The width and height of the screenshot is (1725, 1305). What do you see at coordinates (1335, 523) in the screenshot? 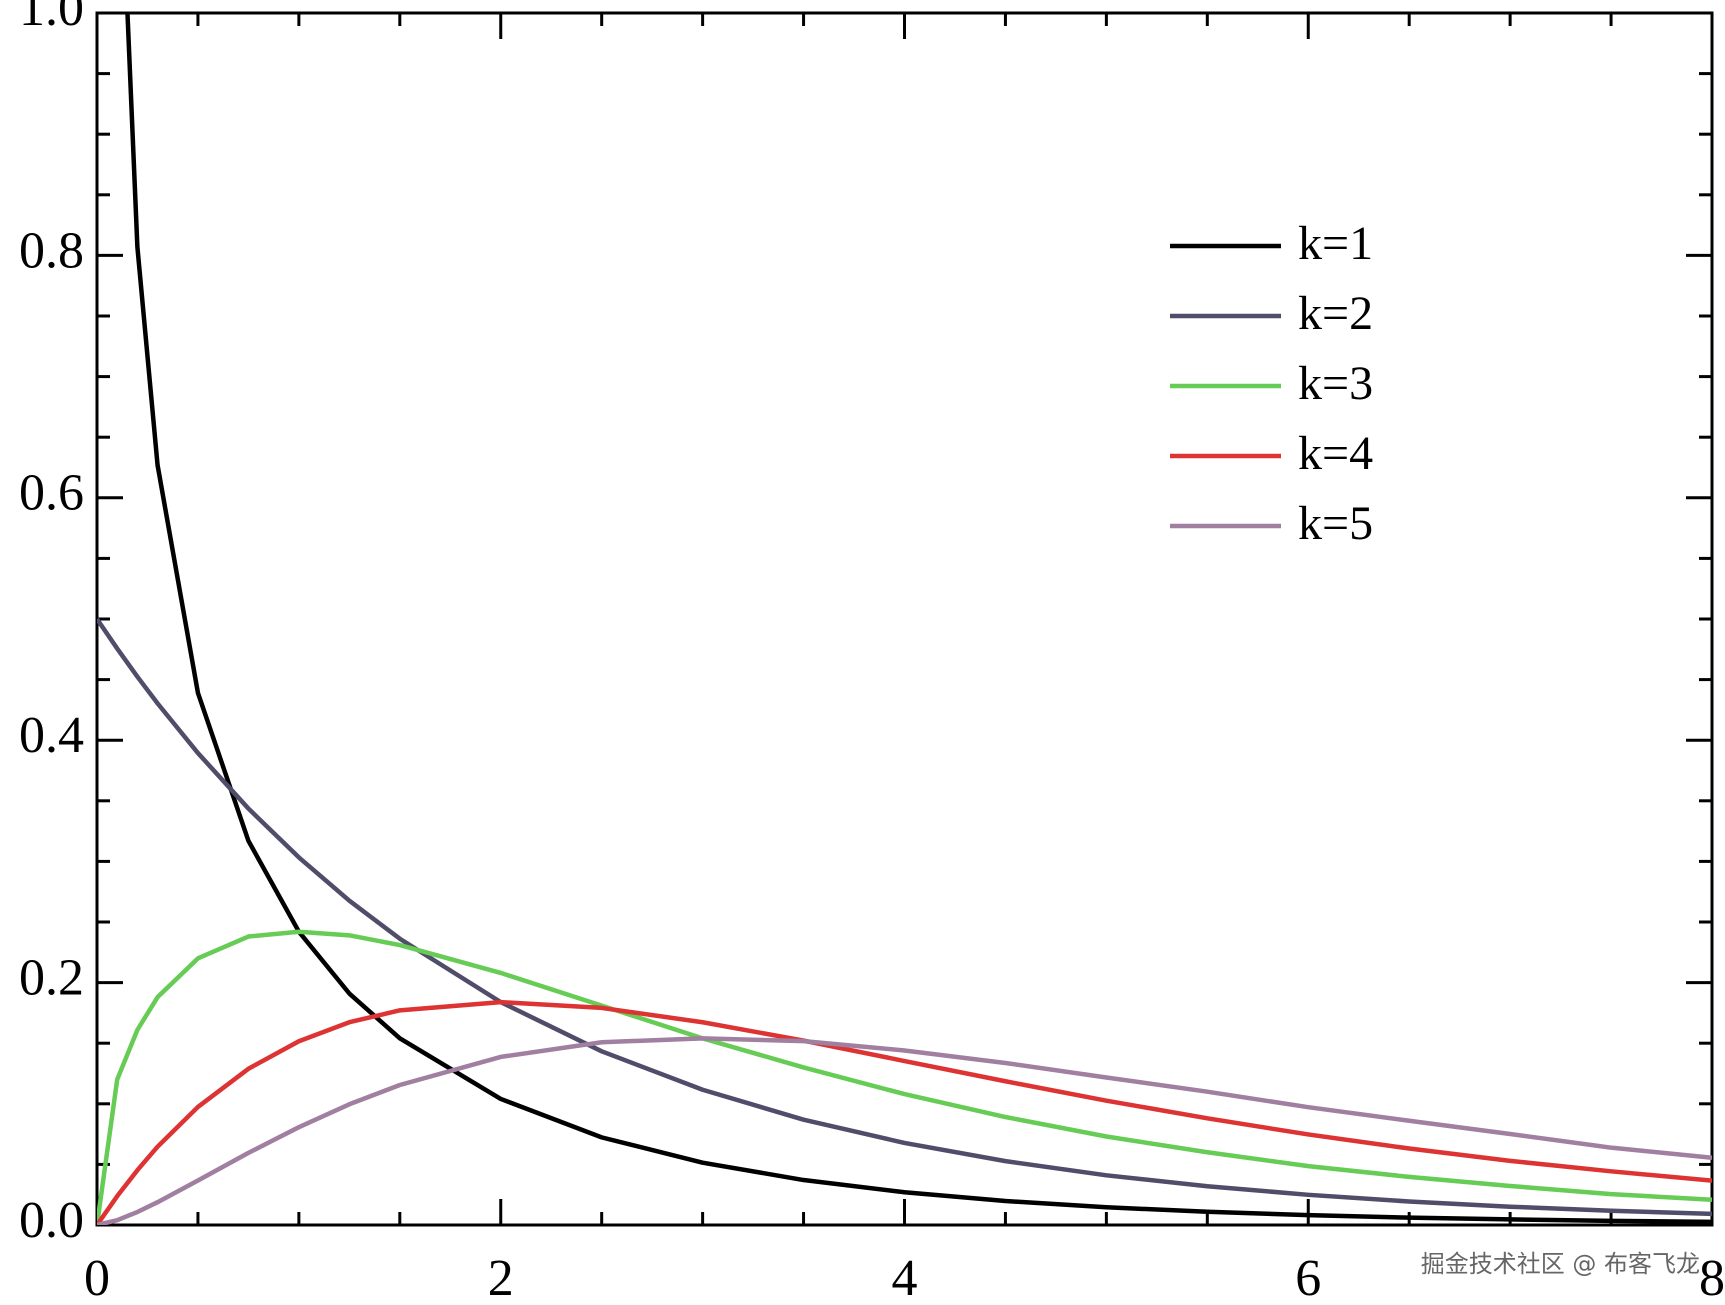
I see `legend-label: k=5` at bounding box center [1335, 523].